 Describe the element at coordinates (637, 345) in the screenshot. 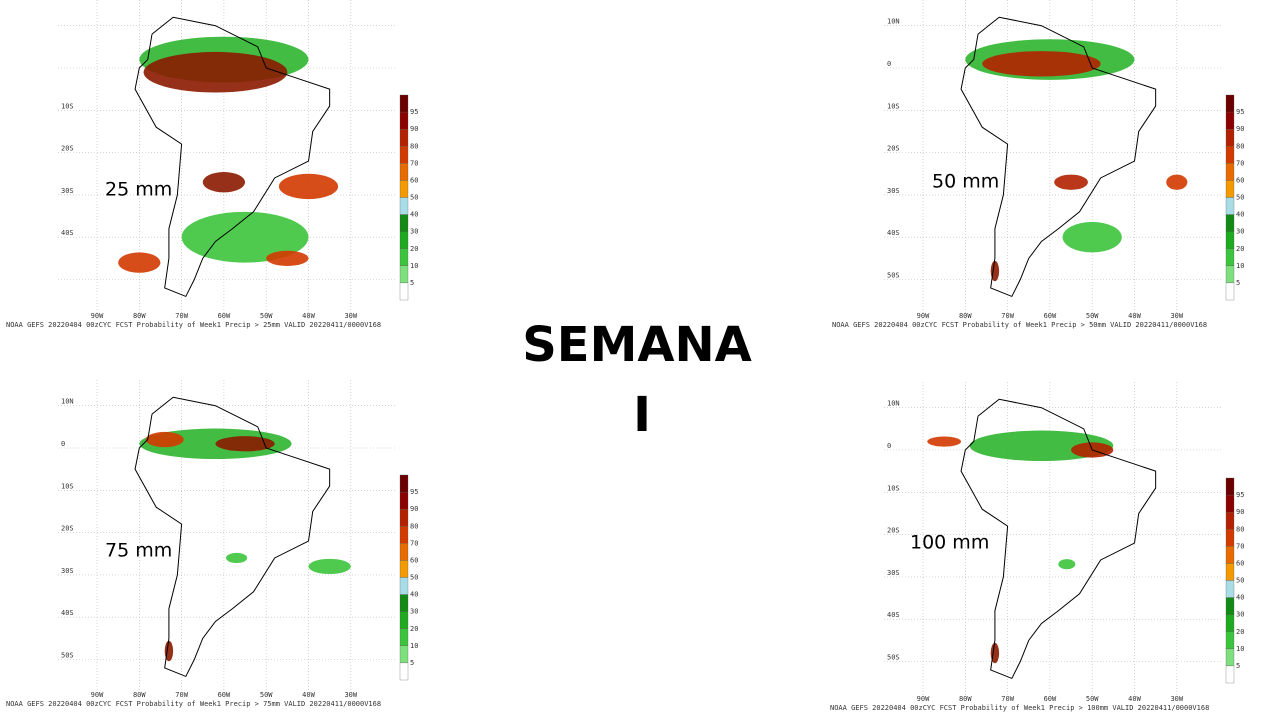

I see `slide-title: SEMANA` at that location.